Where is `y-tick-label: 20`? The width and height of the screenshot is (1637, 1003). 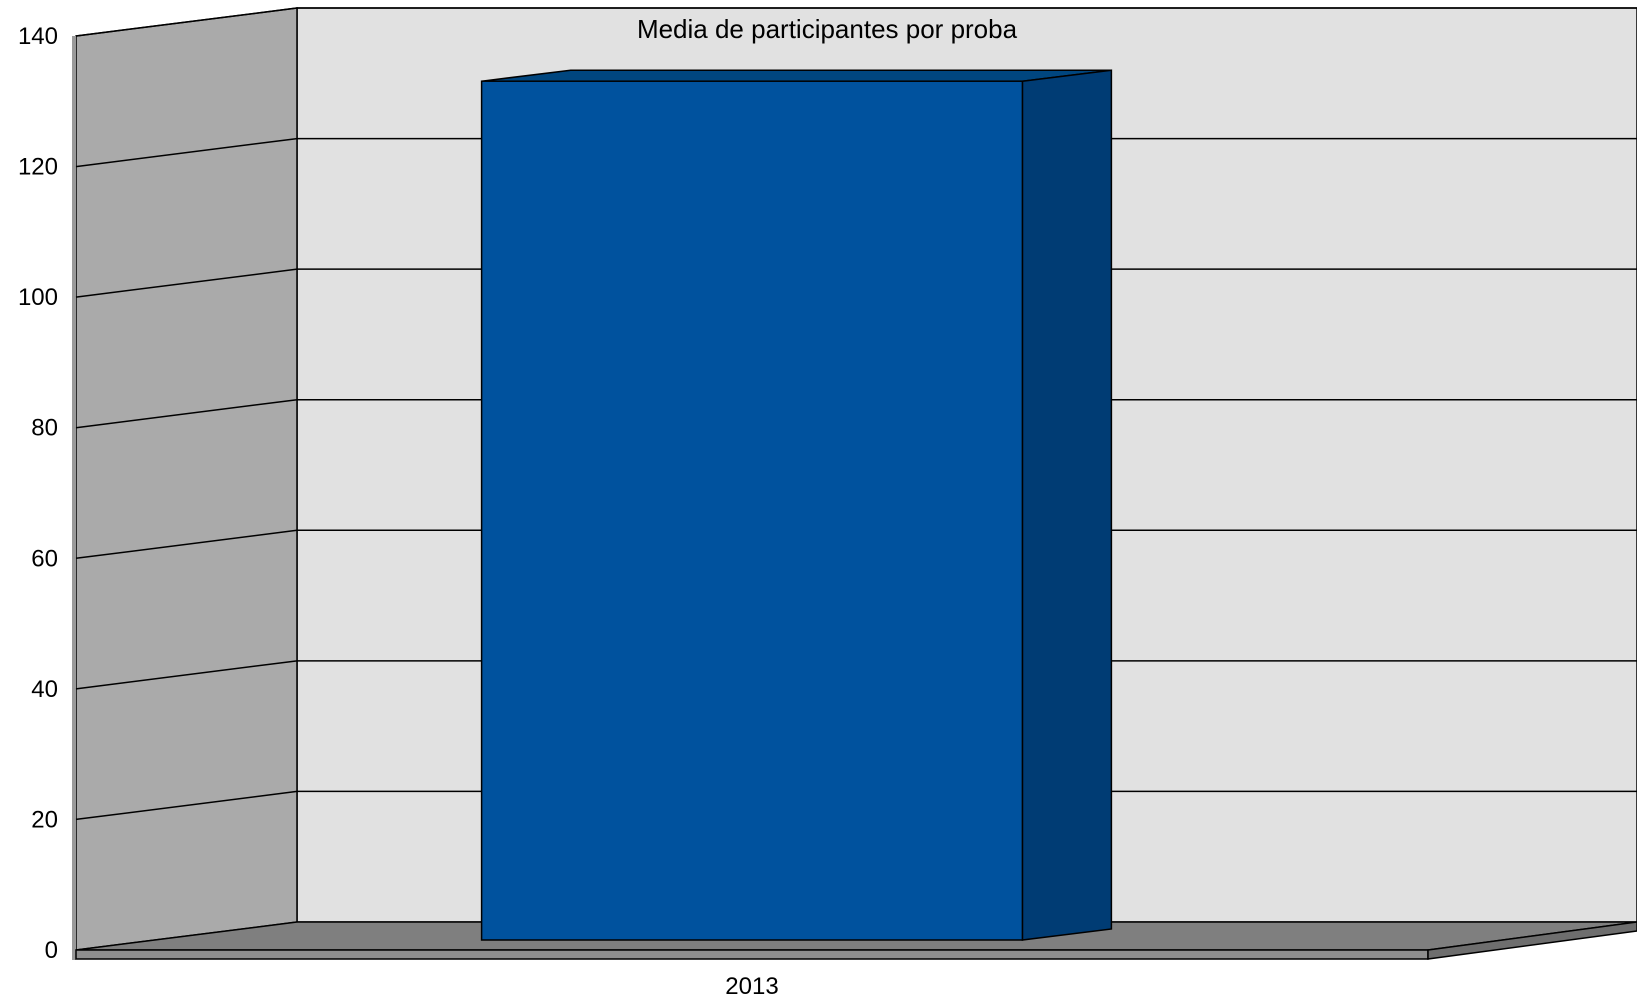
y-tick-label: 20 is located at coordinates (44, 819).